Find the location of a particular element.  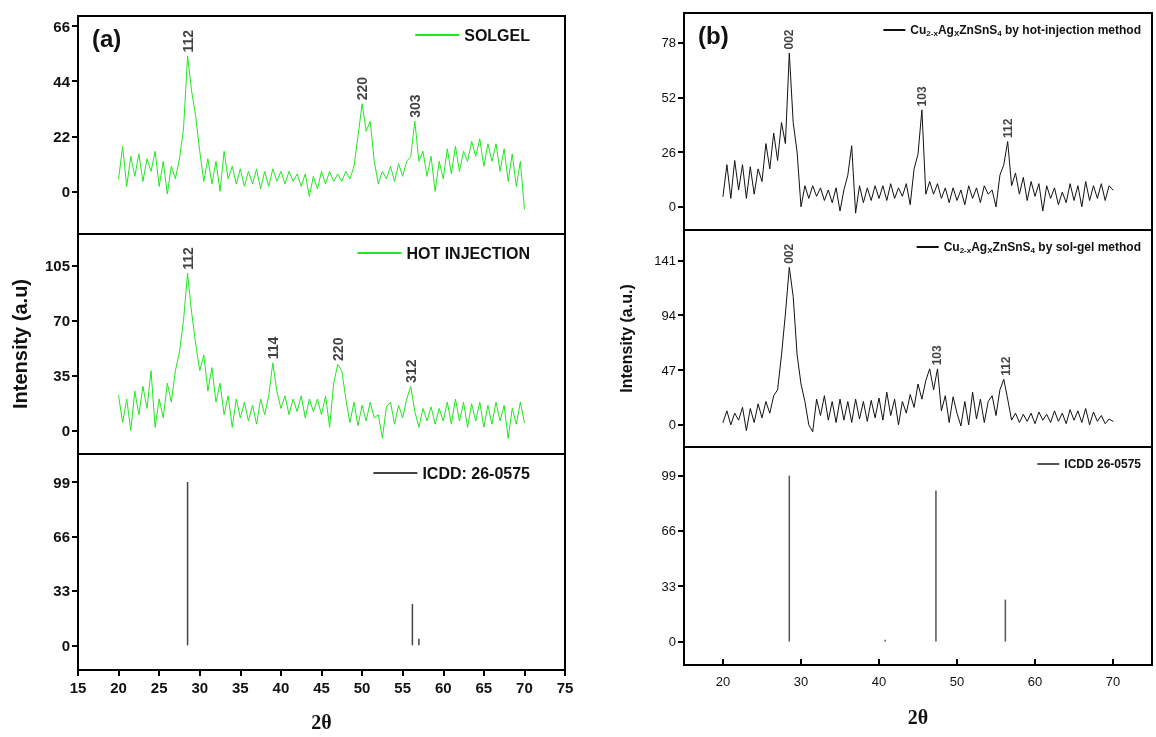

y-tick-label: 52 is located at coordinates (668, 97).